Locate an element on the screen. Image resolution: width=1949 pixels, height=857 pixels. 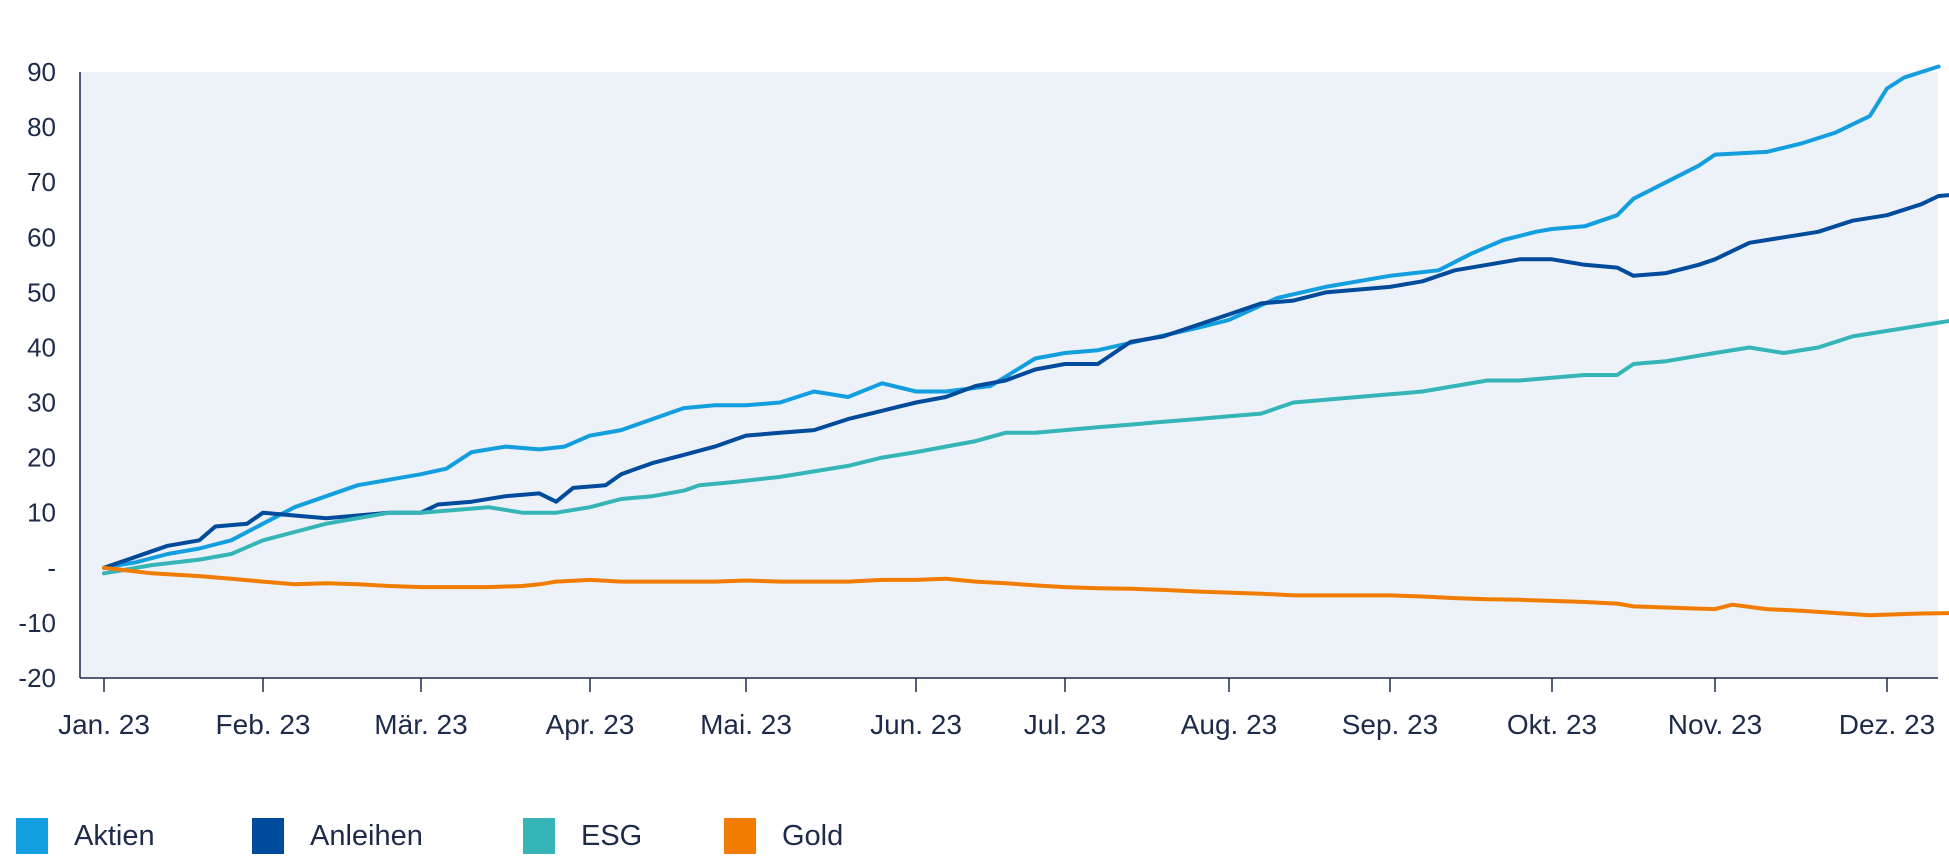
y-tick-label: -10 is located at coordinates (37, 623).